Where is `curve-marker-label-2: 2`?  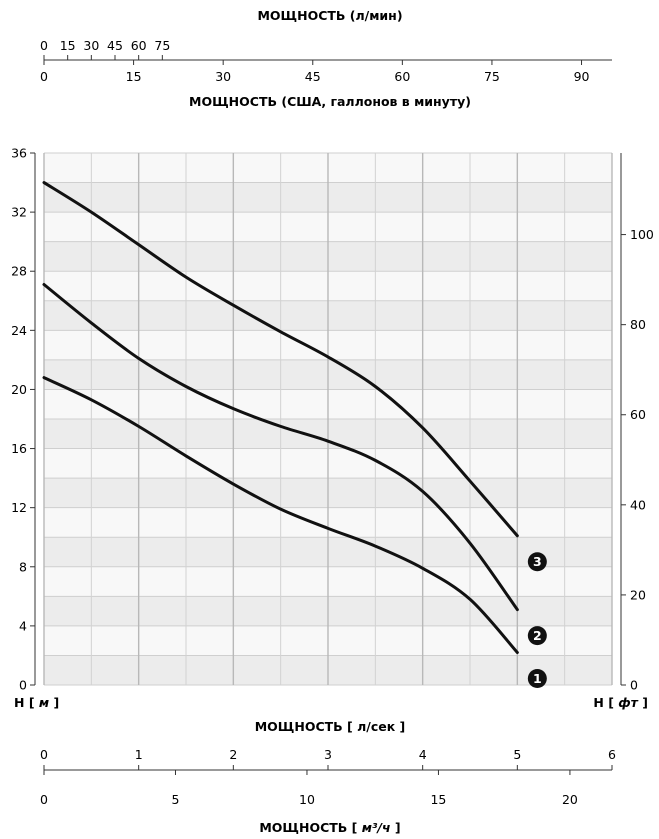 curve-marker-label-2: 2 is located at coordinates (537, 635).